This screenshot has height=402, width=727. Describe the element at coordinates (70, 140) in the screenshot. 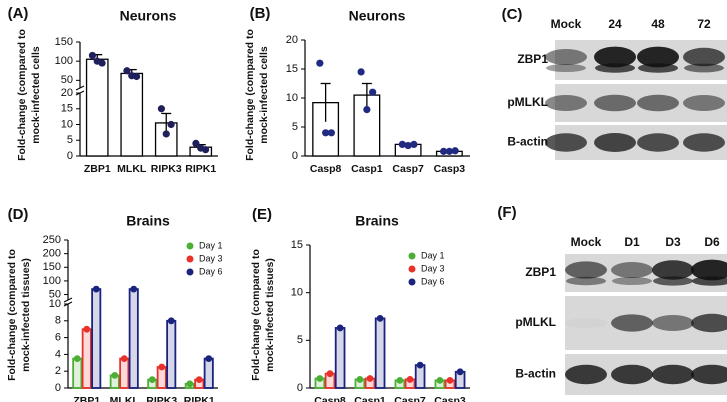

I see `y-tick-label: 5` at that location.